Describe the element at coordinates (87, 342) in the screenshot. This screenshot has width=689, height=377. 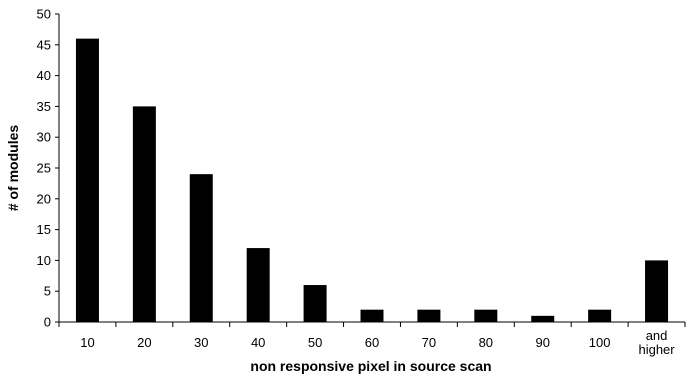
I see `x-tick-label: 10` at that location.